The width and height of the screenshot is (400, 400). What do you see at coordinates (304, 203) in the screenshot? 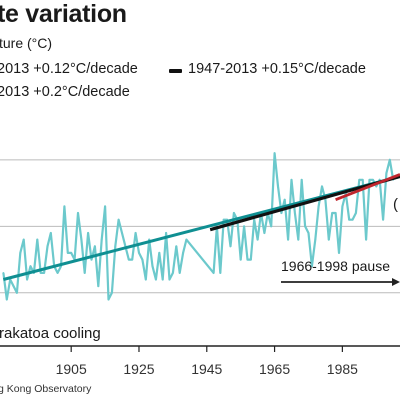
I see `trend-line-1947-2013` at bounding box center [304, 203].